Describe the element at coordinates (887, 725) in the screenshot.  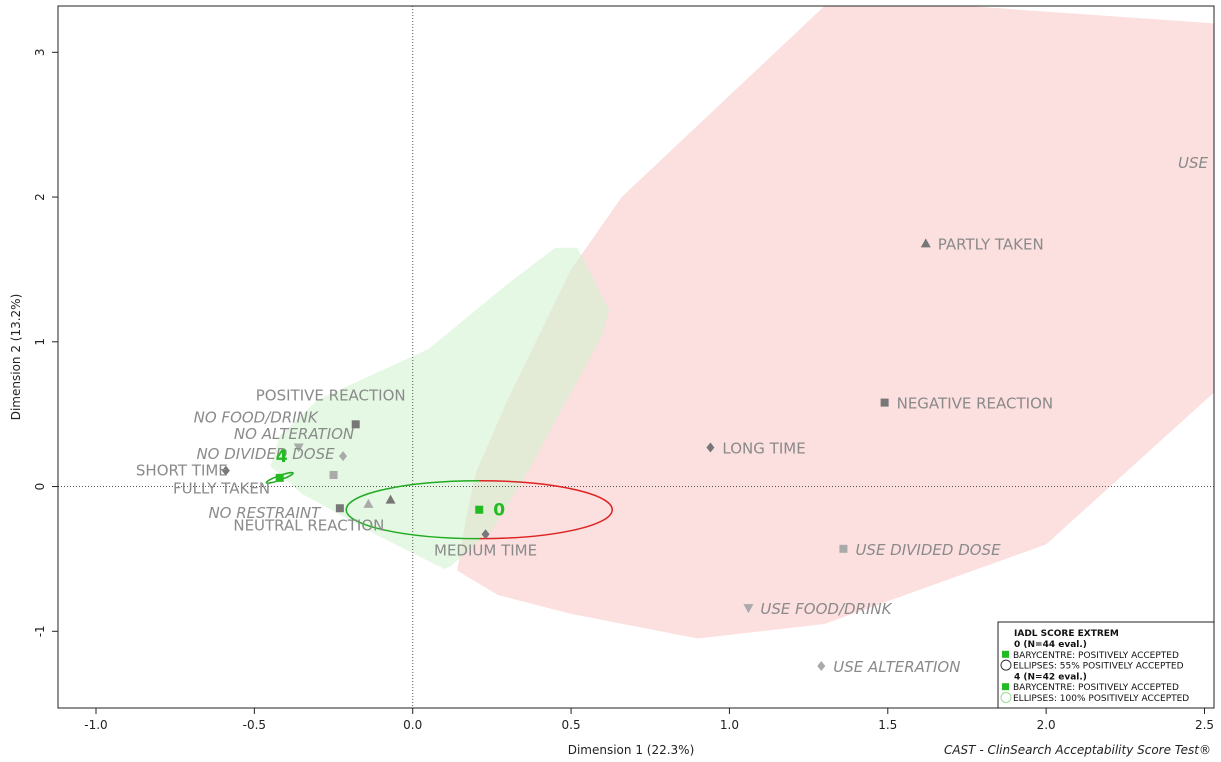
I see `x-tick-label: 1.5` at that location.